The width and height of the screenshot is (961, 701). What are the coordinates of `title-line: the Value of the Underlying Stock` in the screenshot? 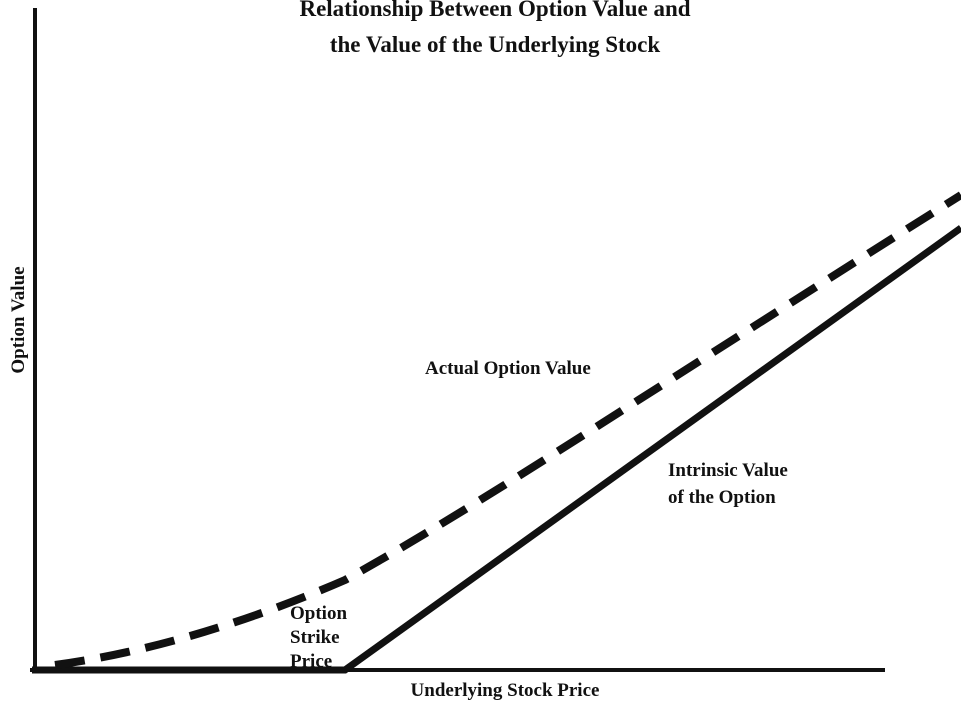 It's located at (495, 44).